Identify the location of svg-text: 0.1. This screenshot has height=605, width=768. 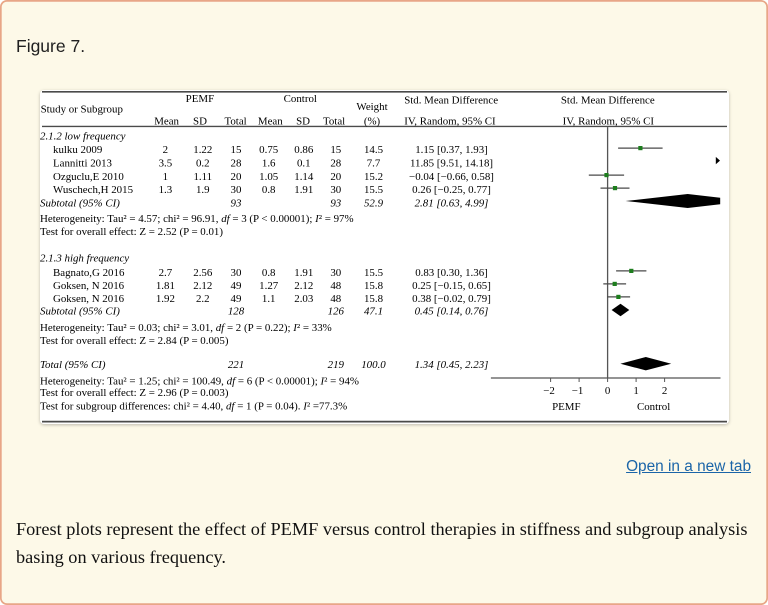
(304, 164).